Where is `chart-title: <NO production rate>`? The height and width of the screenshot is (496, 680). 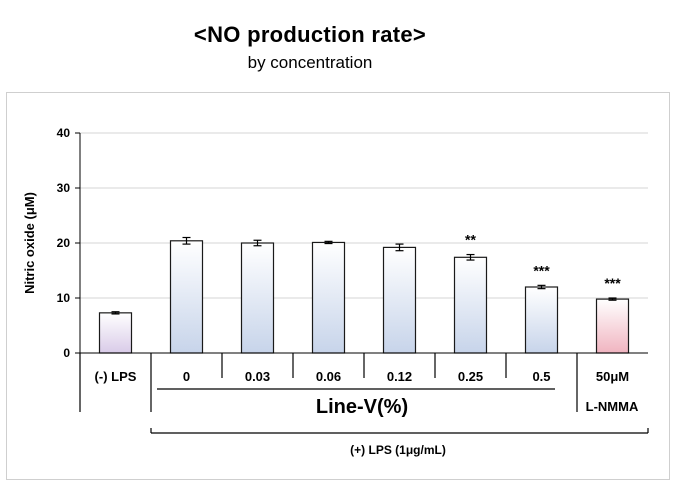 chart-title: <NO production rate> is located at coordinates (310, 34).